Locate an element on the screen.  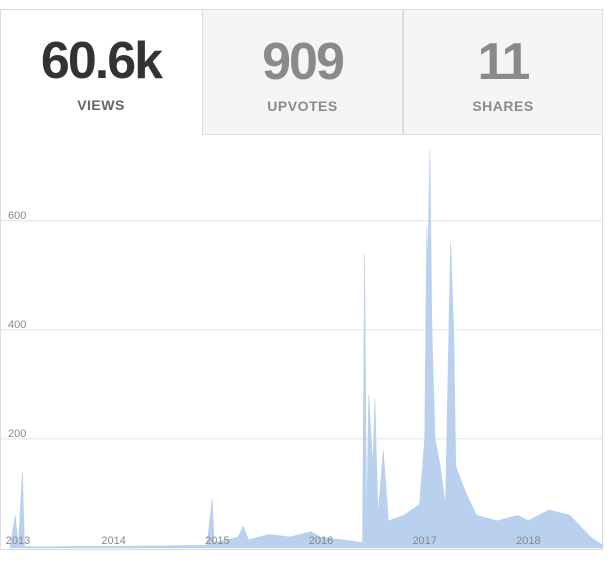
upvotes-tab: 909 UPVOTES is located at coordinates (302, 72).